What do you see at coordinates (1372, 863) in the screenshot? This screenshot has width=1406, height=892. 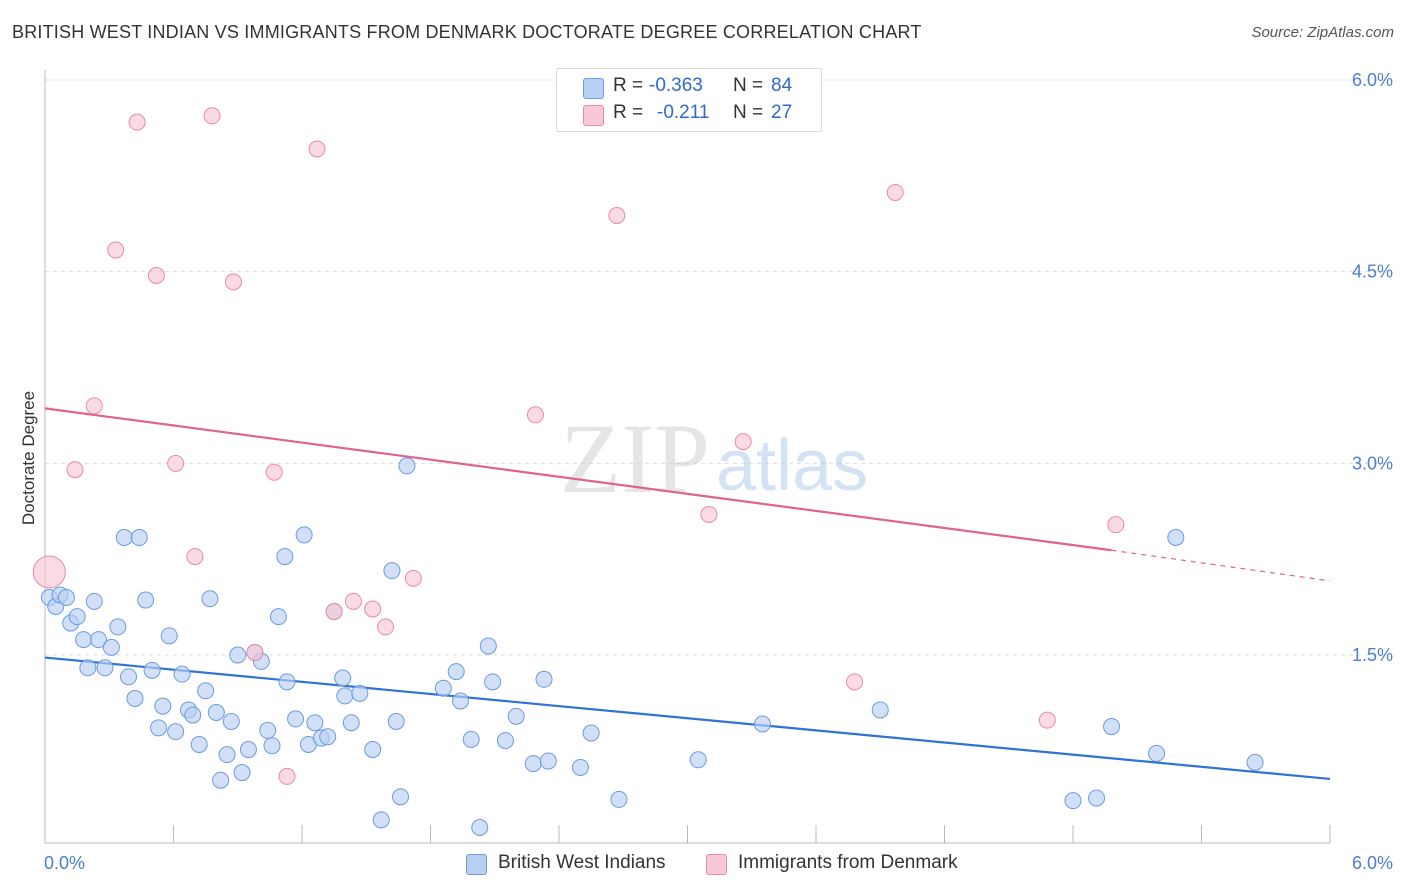 I see `x-tick-label: 6.0%` at bounding box center [1372, 863].